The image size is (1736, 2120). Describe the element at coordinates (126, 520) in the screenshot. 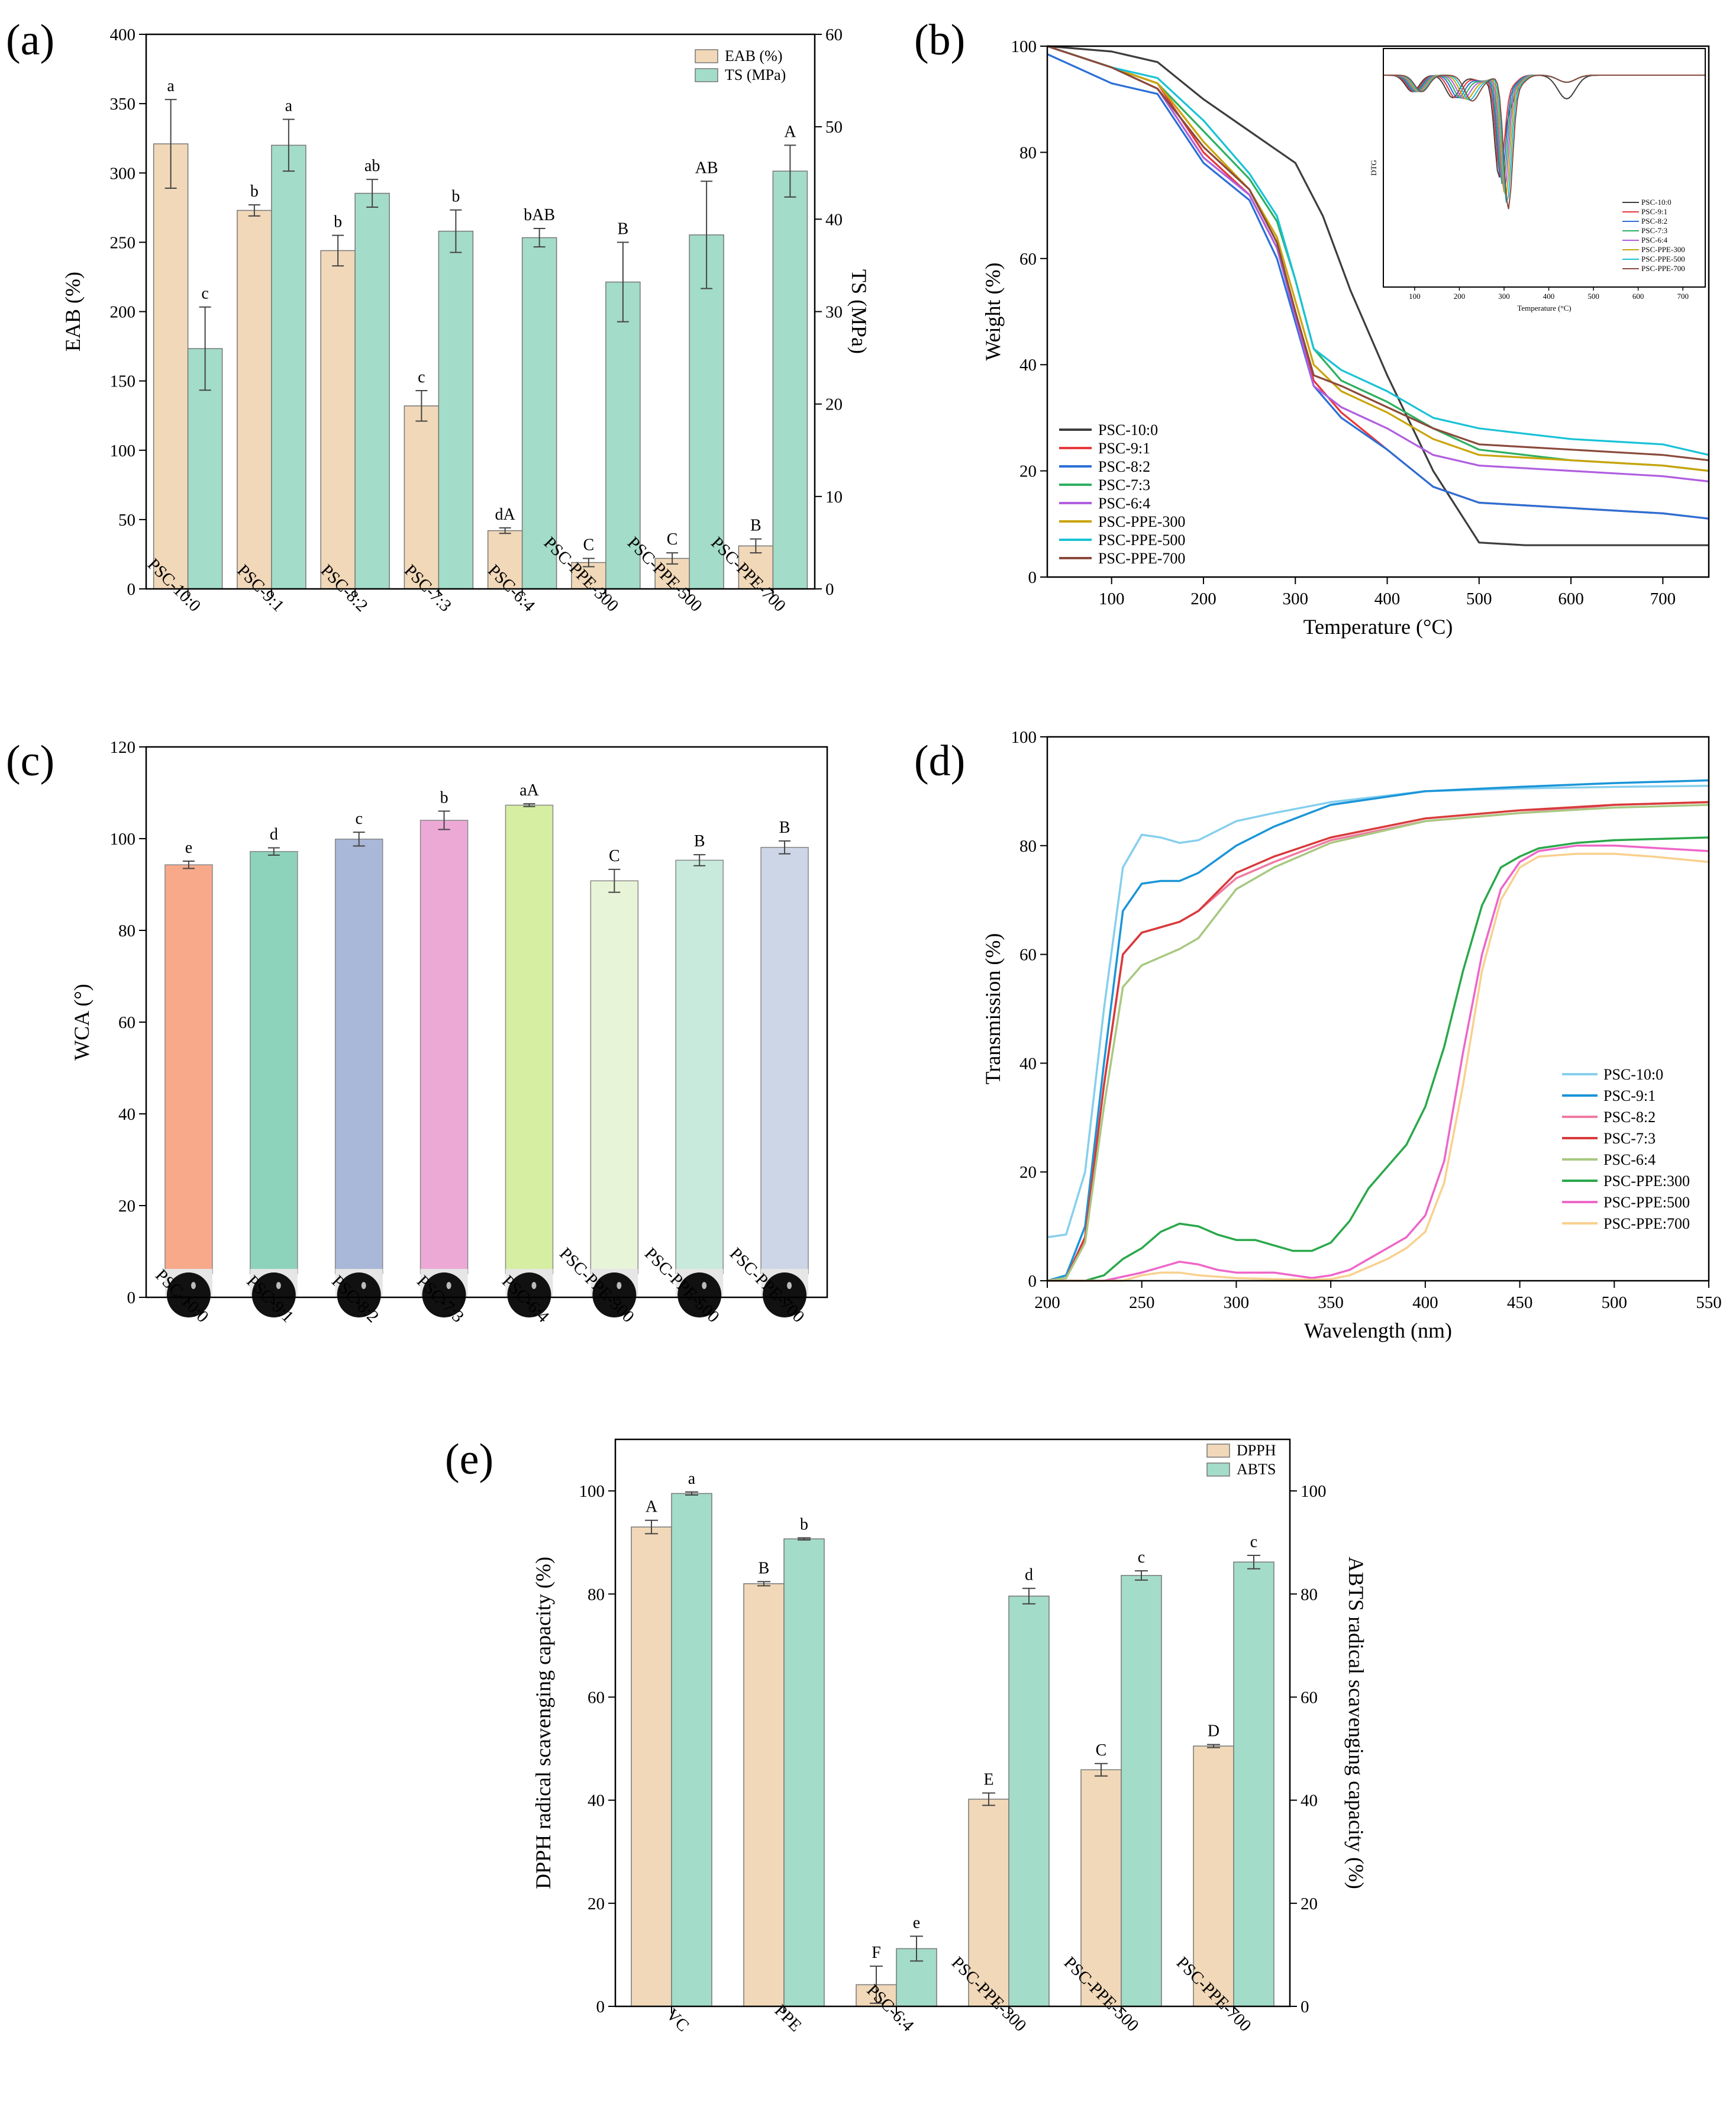

I see `y-tick-label: 50` at that location.